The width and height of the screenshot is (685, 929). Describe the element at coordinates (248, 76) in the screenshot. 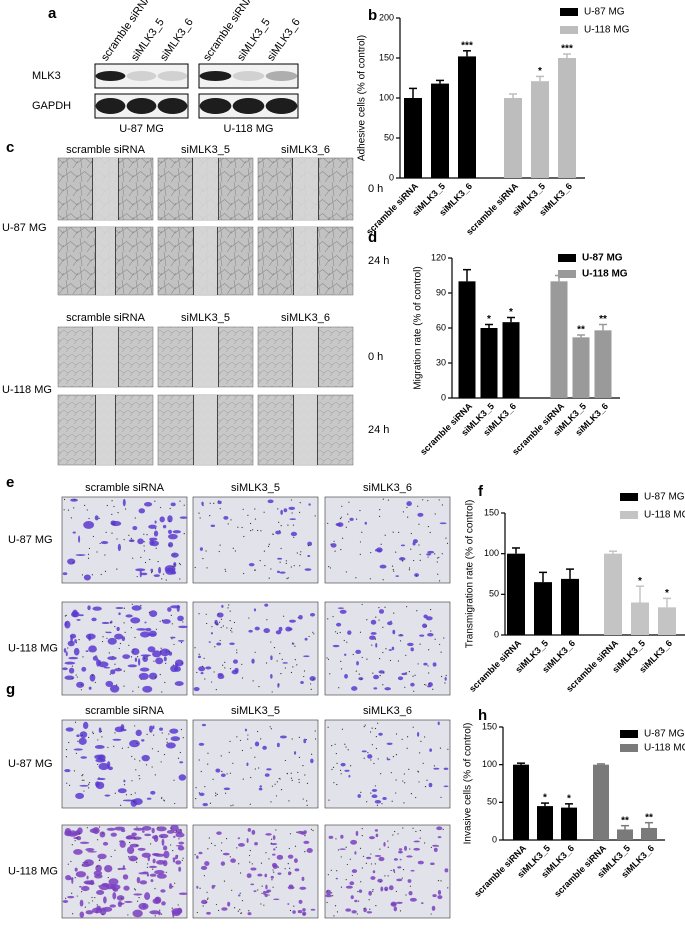

I see `blot-band` at that location.